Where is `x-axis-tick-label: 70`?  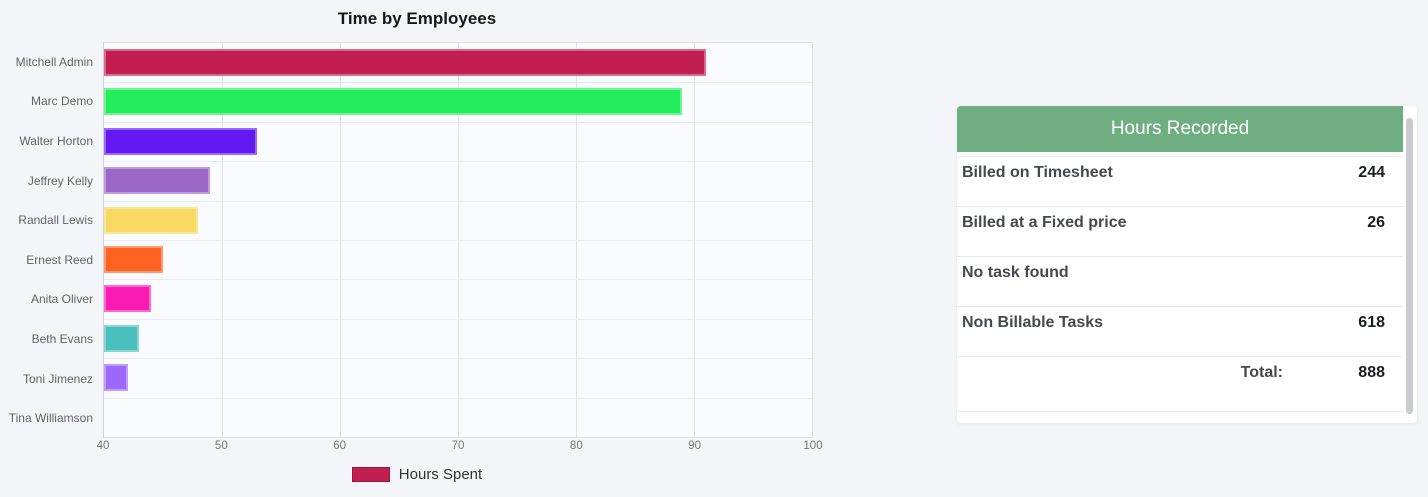 x-axis-tick-label: 70 is located at coordinates (458, 446).